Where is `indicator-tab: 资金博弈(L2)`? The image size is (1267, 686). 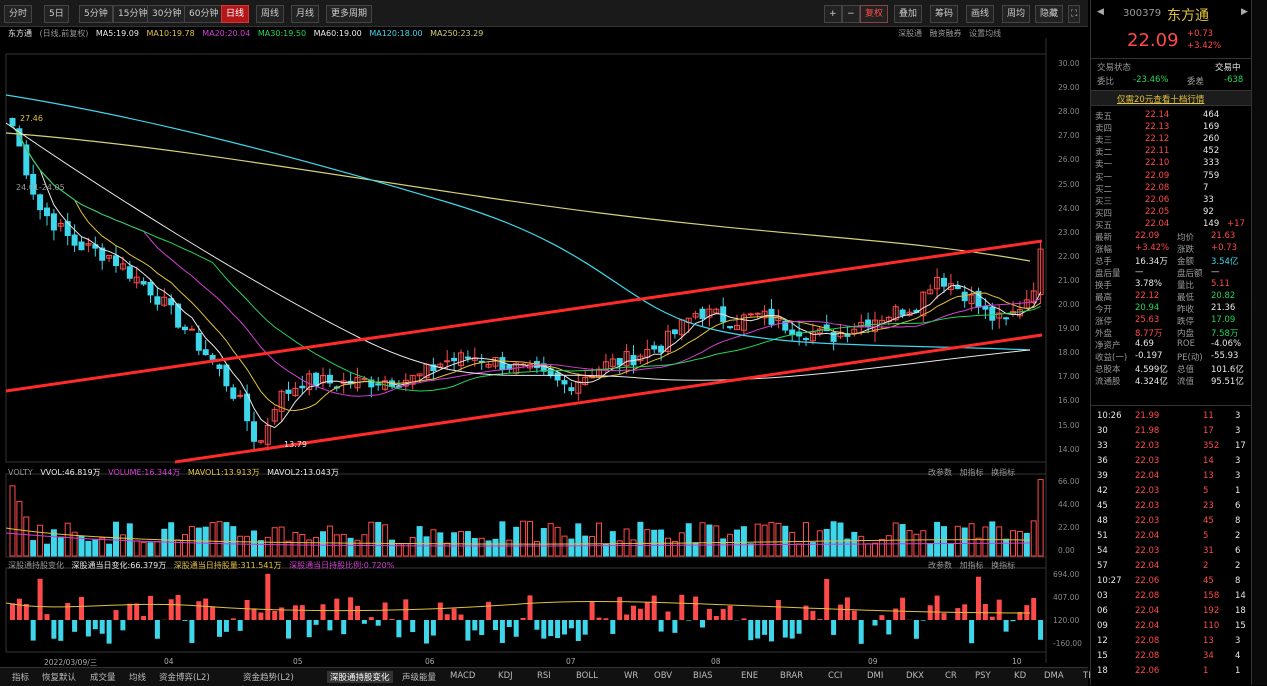
indicator-tab: 资金博弈(L2) is located at coordinates (184, 677).